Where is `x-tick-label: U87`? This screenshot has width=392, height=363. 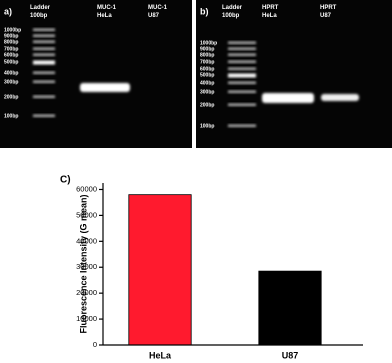
x-tick-label: U87 is located at coordinates (290, 355).